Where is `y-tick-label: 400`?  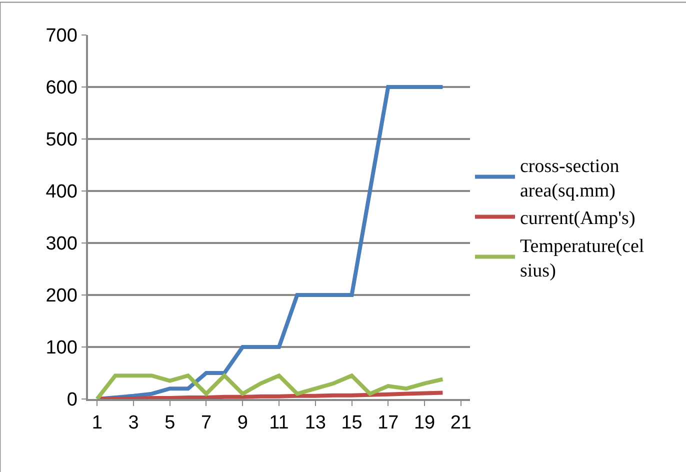
y-tick-label: 400 is located at coordinates (62, 192).